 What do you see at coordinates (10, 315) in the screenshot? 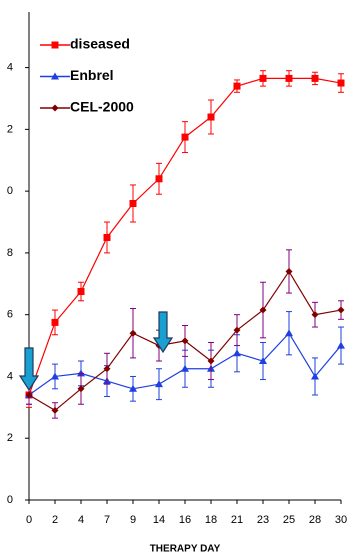
I see `y-tick-label: 6` at bounding box center [10, 315].